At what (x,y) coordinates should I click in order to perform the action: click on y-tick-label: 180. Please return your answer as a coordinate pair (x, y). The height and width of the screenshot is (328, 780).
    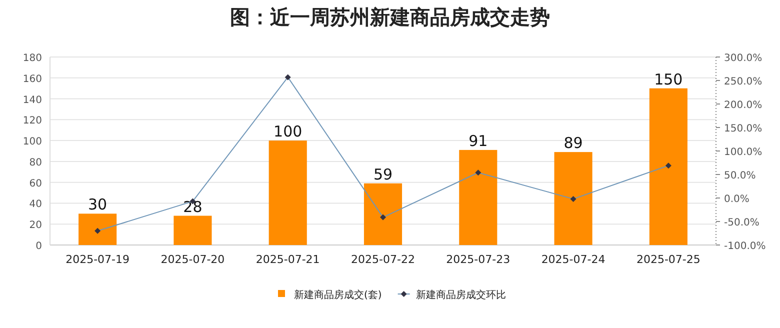
    Looking at the image, I should click on (32, 58).